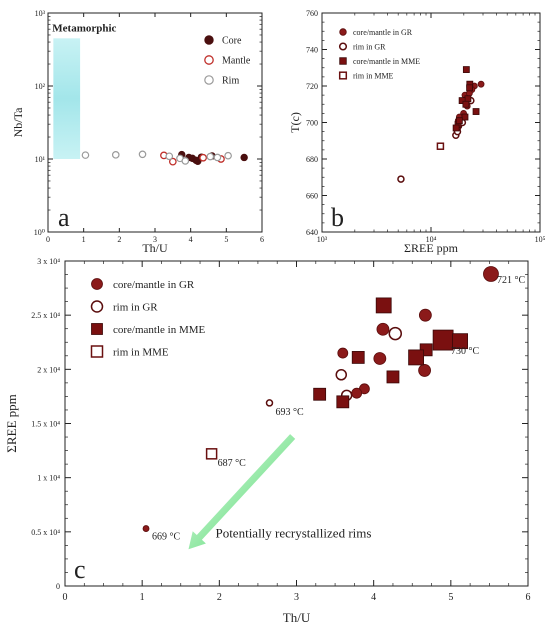 The image size is (550, 631). I want to click on y-tick-label: 10⁰, so click(39, 232).